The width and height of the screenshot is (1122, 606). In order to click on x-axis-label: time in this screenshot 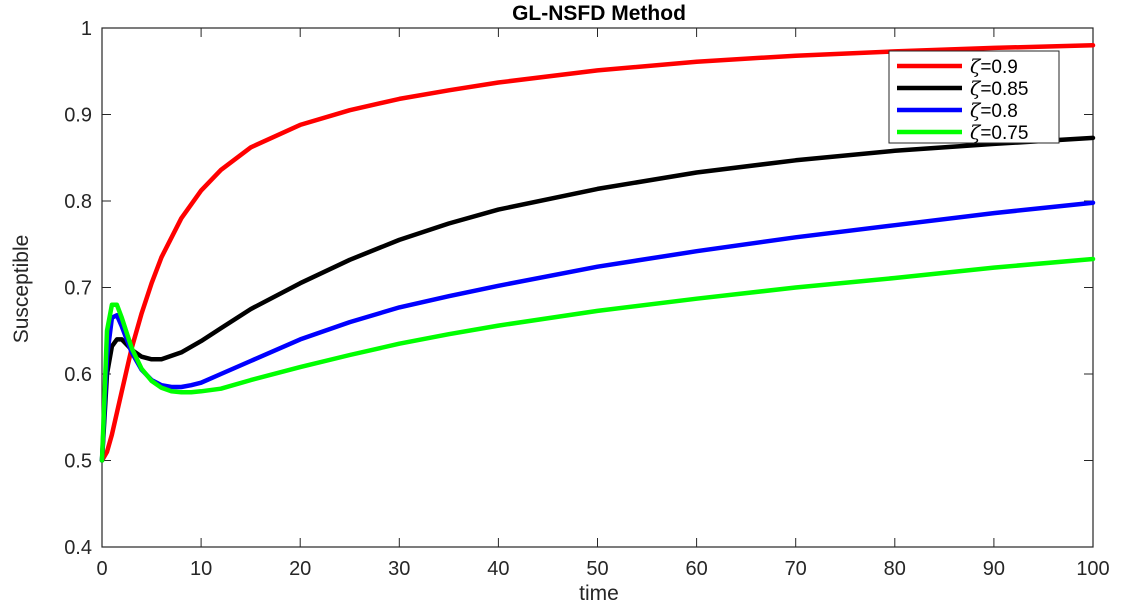, I will do `click(599, 593)`.